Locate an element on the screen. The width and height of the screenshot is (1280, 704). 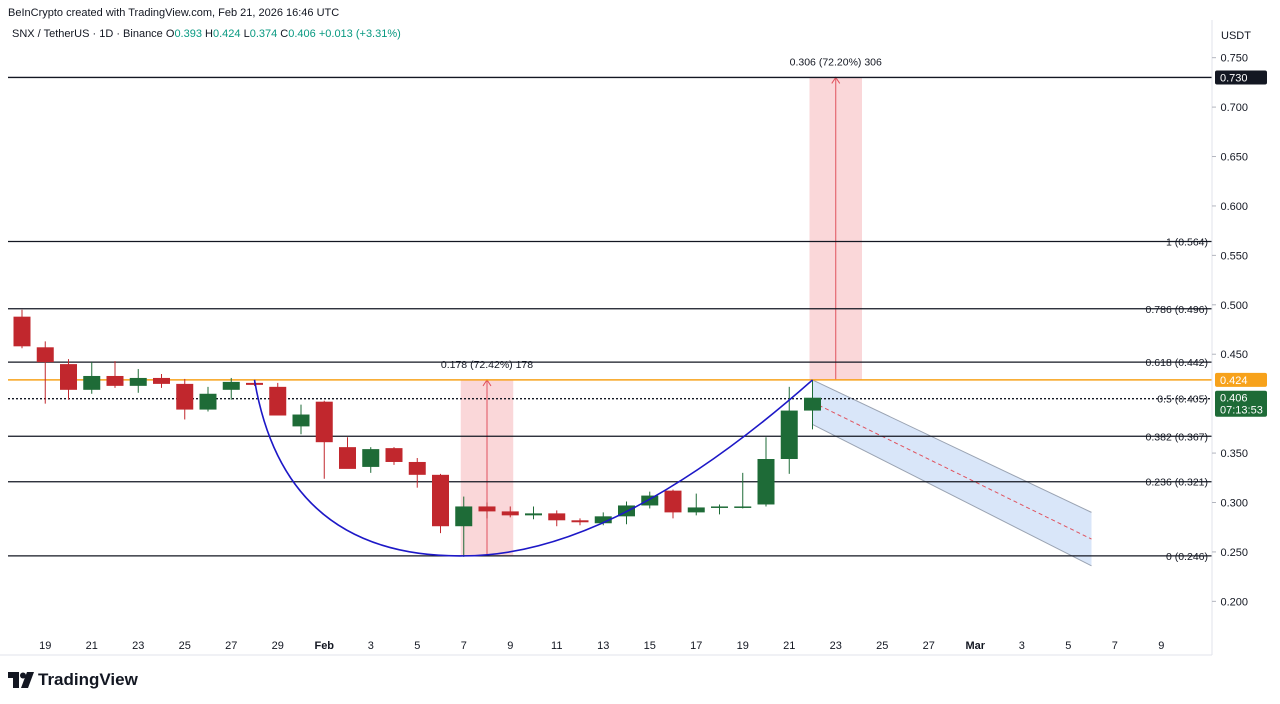
fib-level-label: 0.786 (0.496) is located at coordinates (1177, 310).